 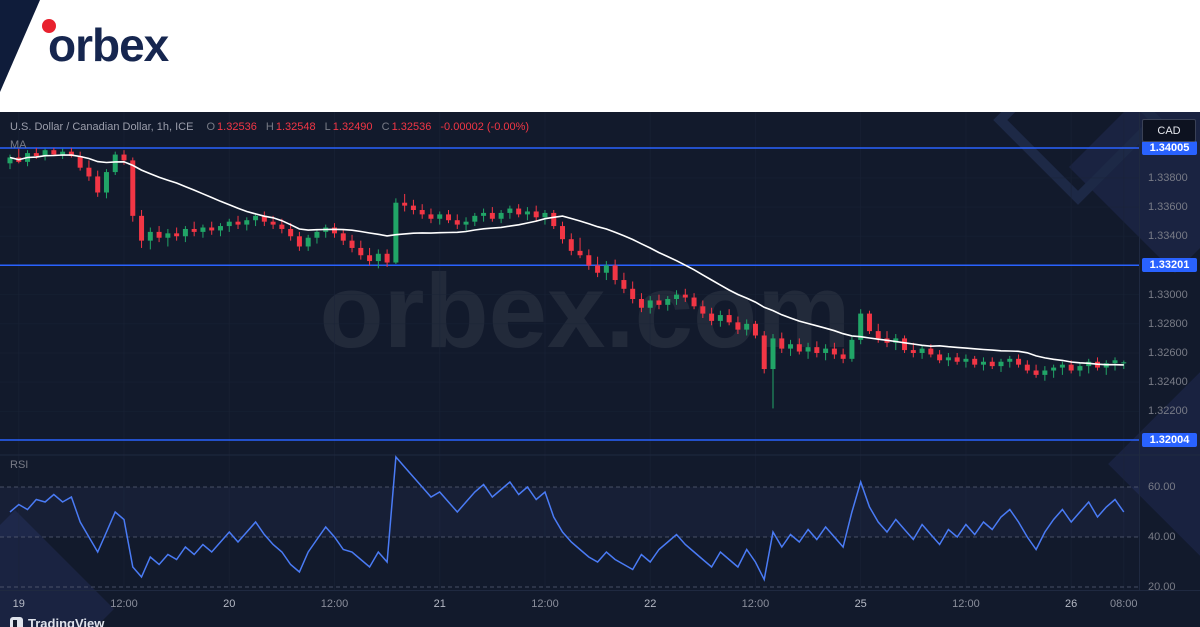 I want to click on high-label: H, so click(x=269, y=127).